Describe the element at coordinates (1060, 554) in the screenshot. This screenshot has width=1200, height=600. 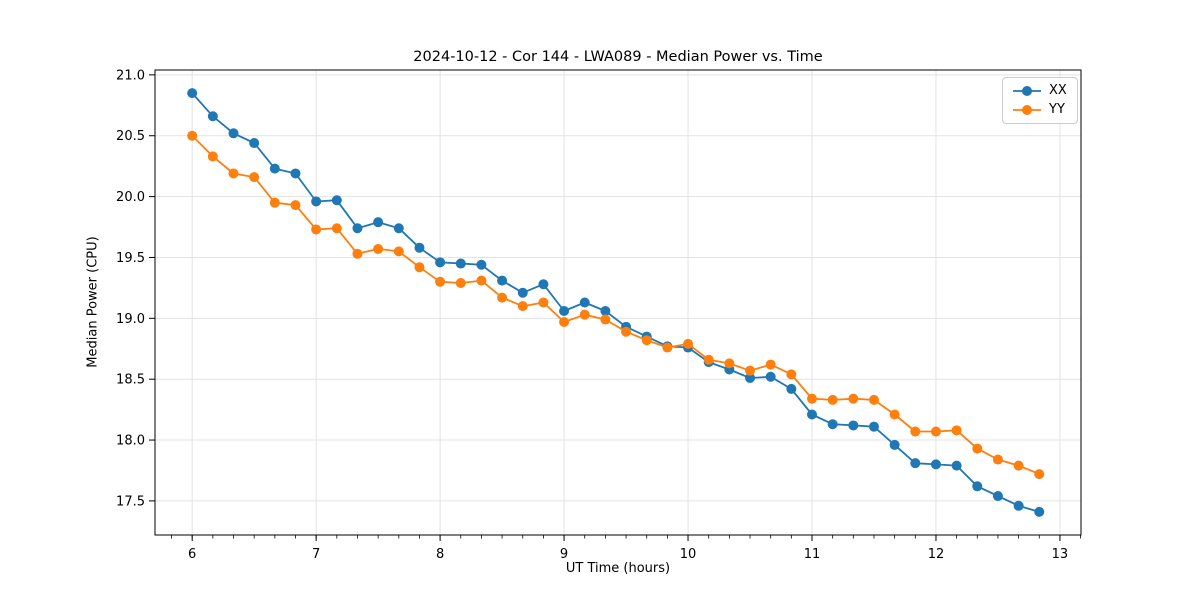
I see `x-tick-label: 13` at that location.